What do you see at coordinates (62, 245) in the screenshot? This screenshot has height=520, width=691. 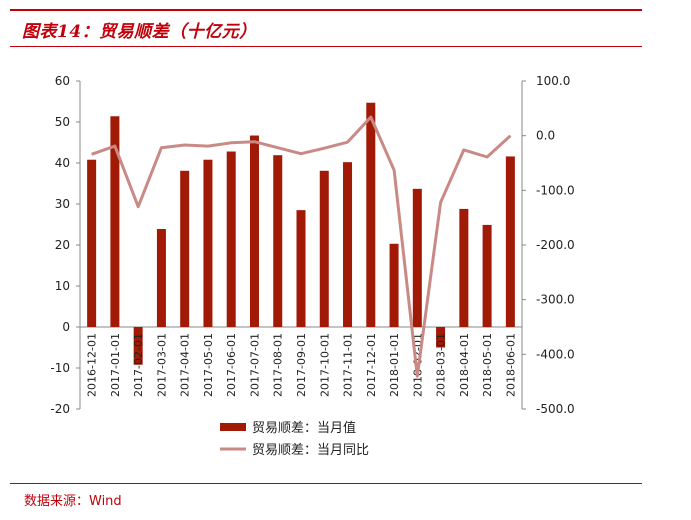 I see `left-tick-label: 20` at bounding box center [62, 245].